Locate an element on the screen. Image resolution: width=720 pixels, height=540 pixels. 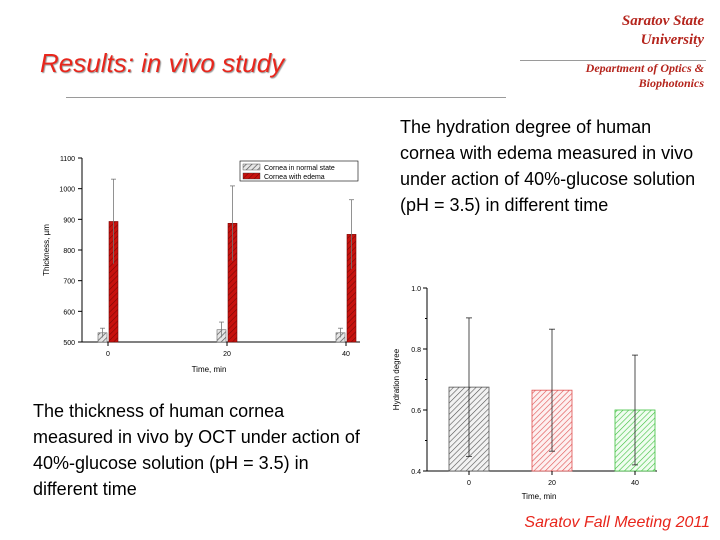
y-tick-label: 0.6 is located at coordinates (416, 411).